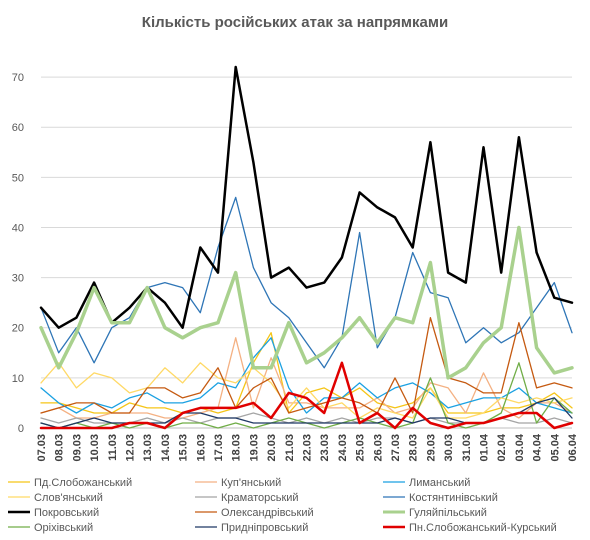 This screenshot has height=540, width=590. I want to click on x-tick-label: 06.04, so click(573, 447).